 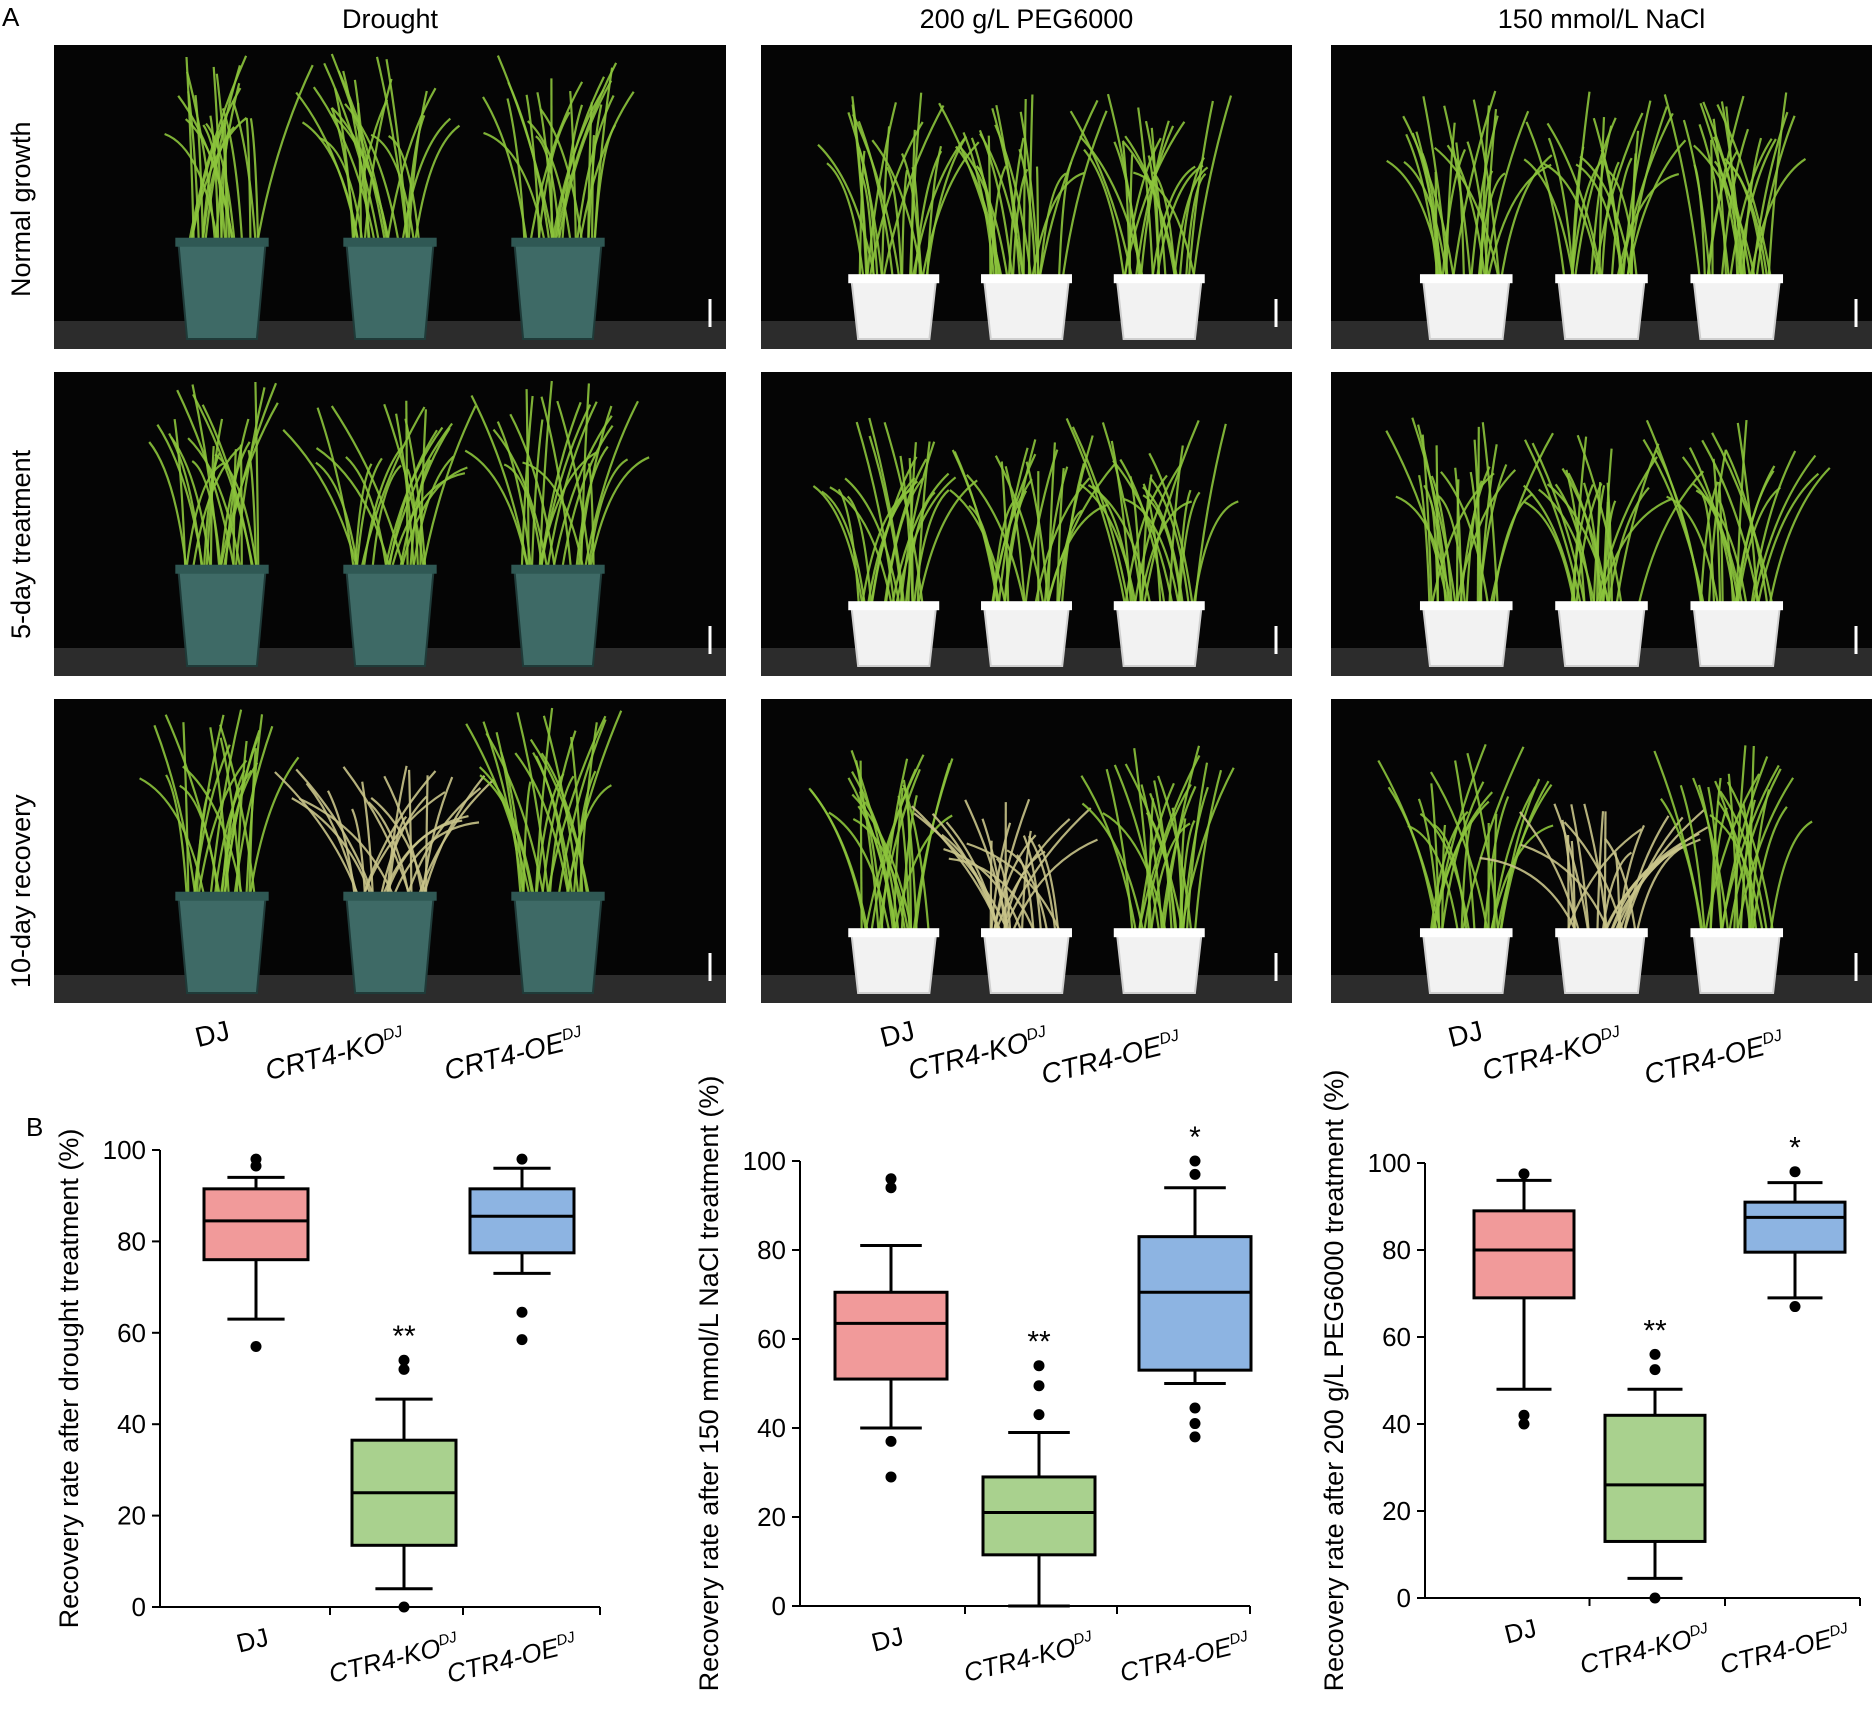 I want to click on photo-peg6000-normal-growth, so click(x=1026, y=197).